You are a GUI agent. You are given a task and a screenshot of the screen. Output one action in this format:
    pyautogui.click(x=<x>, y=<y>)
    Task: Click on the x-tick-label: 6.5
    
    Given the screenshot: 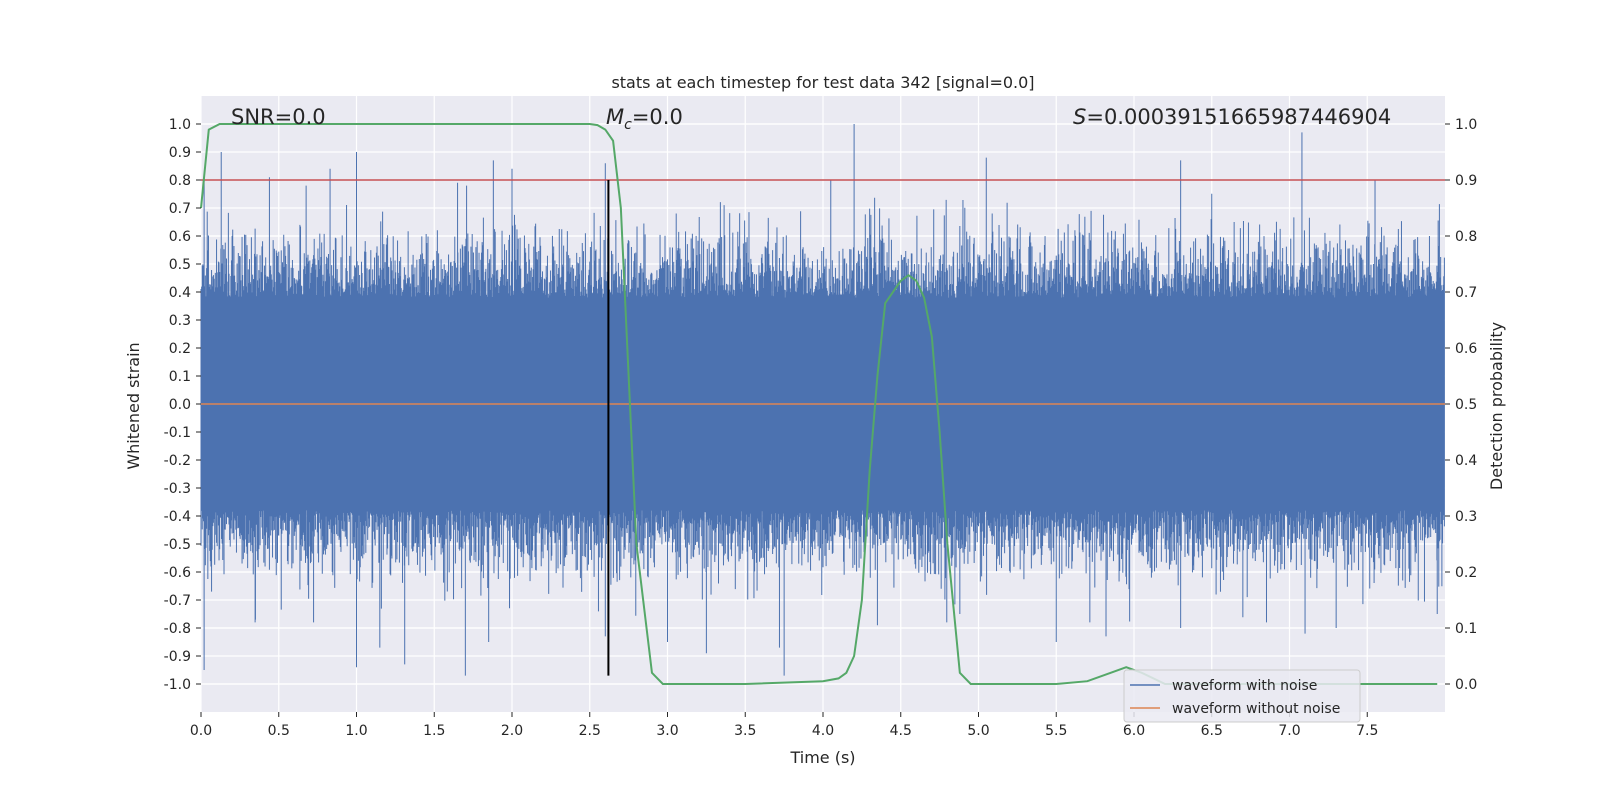 What is the action you would take?
    pyautogui.click(x=1212, y=731)
    